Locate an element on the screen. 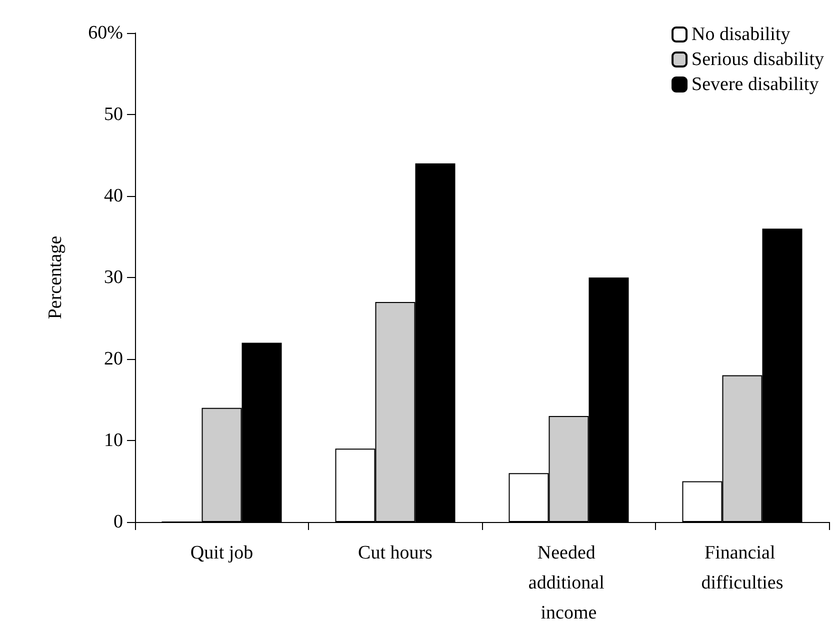 This screenshot has width=839, height=628. y-tick-label: 50 is located at coordinates (113, 114).